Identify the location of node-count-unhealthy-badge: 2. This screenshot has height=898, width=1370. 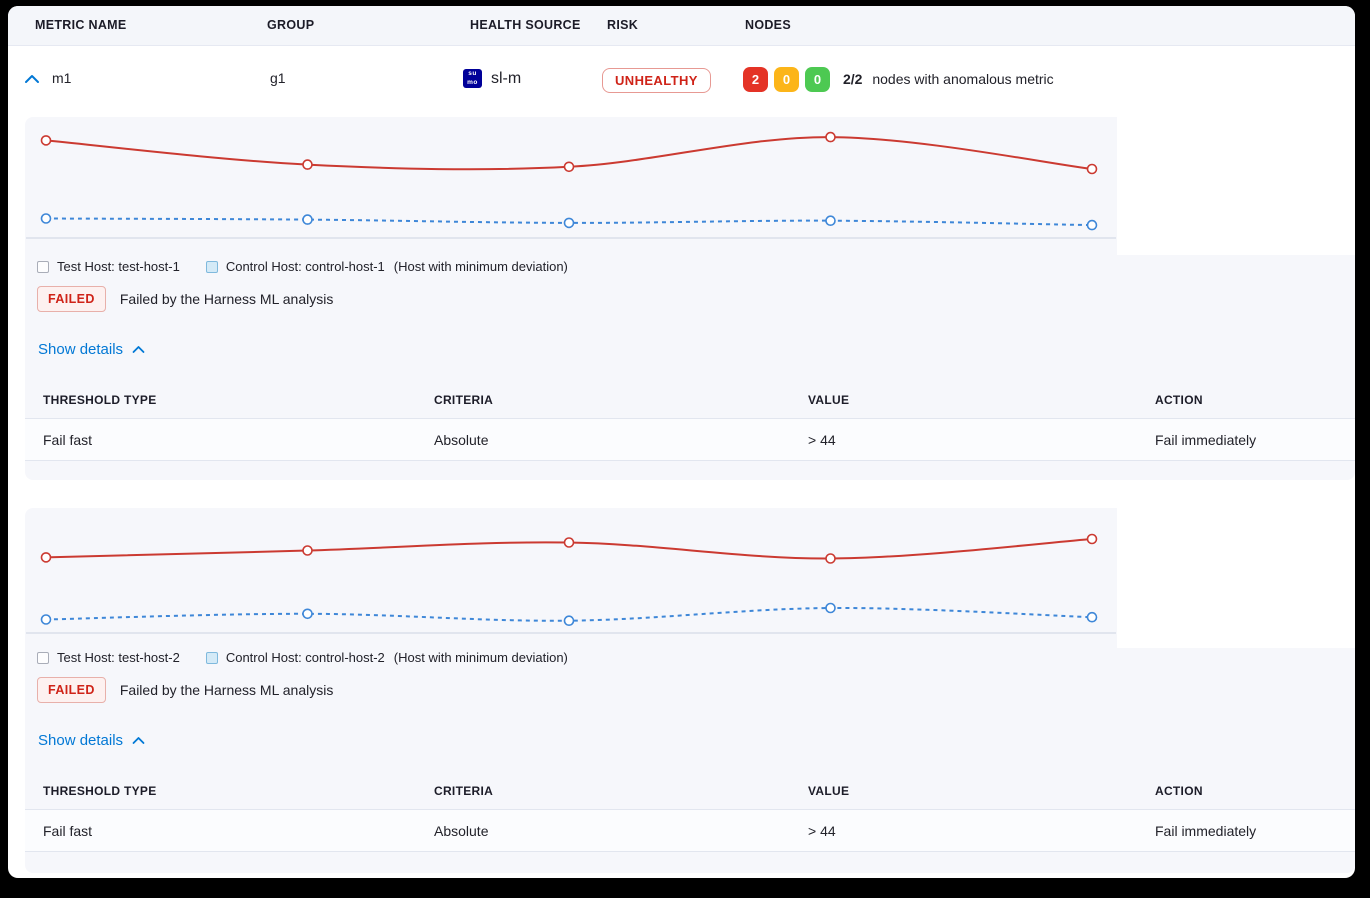
(755, 79).